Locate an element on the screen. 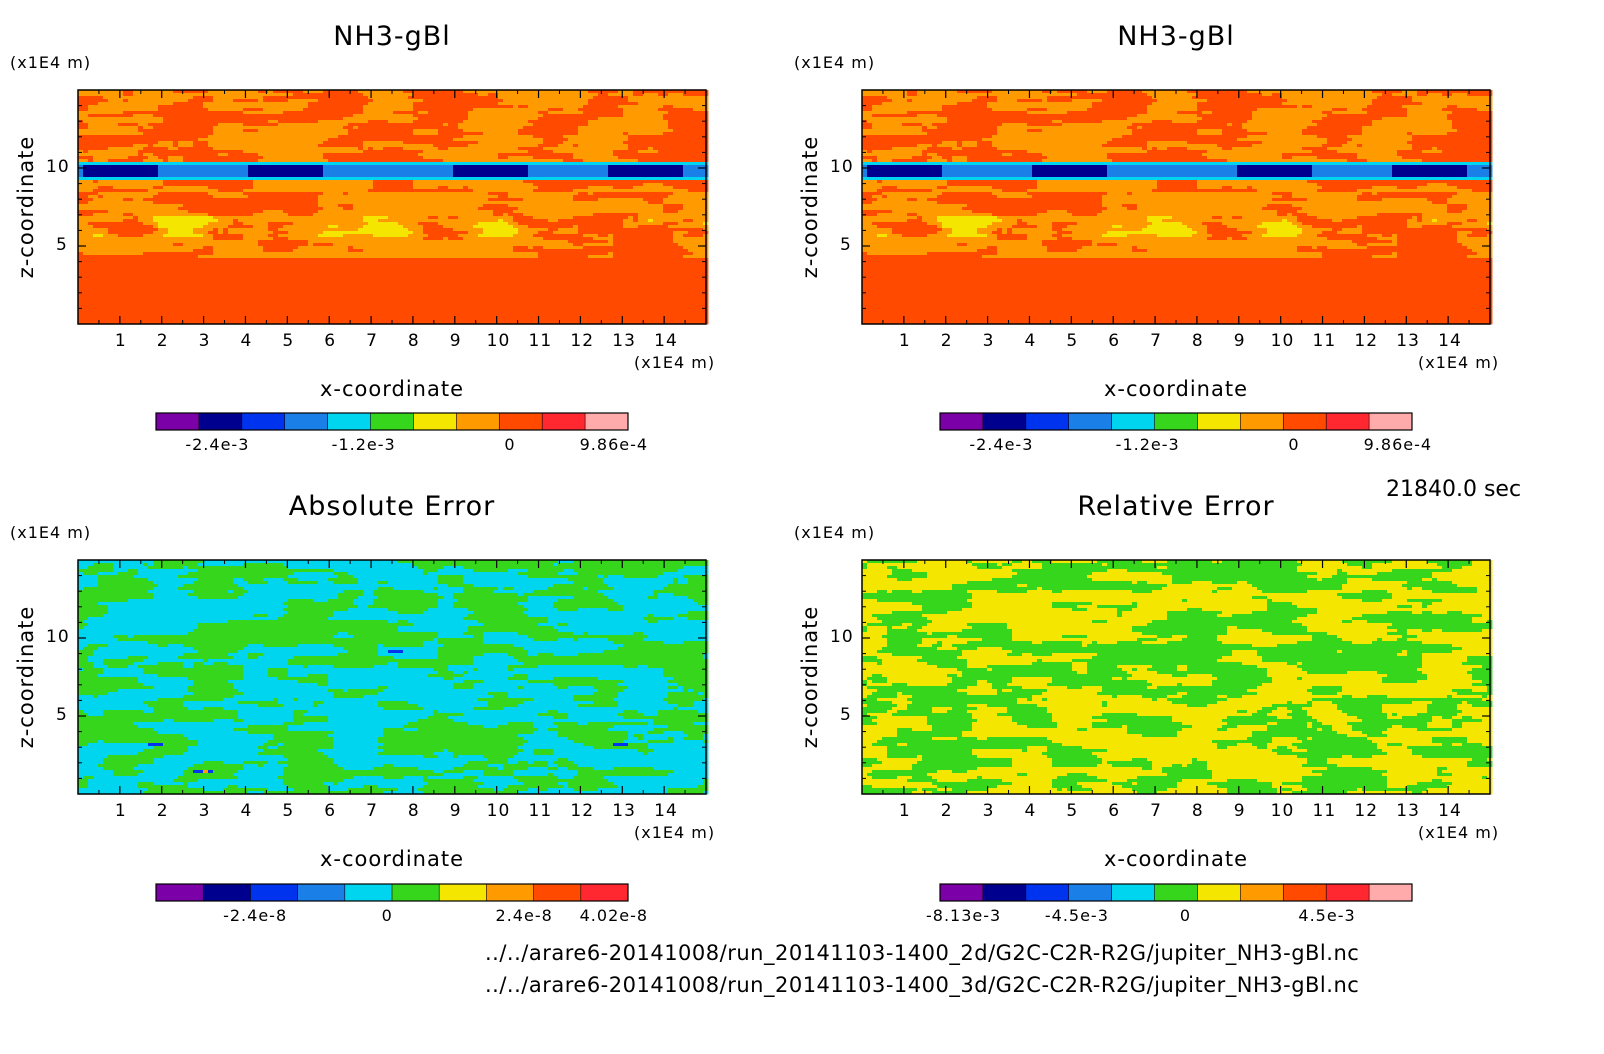  colorbar-tick-label: -8.13e-3 is located at coordinates (963, 915).